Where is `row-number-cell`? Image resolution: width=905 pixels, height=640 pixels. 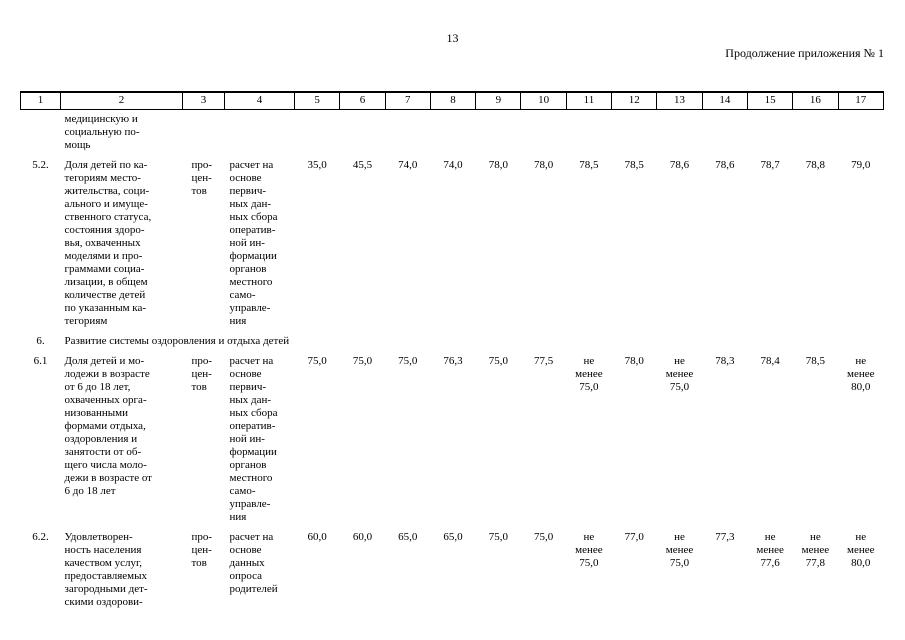 row-number-cell is located at coordinates (41, 133).